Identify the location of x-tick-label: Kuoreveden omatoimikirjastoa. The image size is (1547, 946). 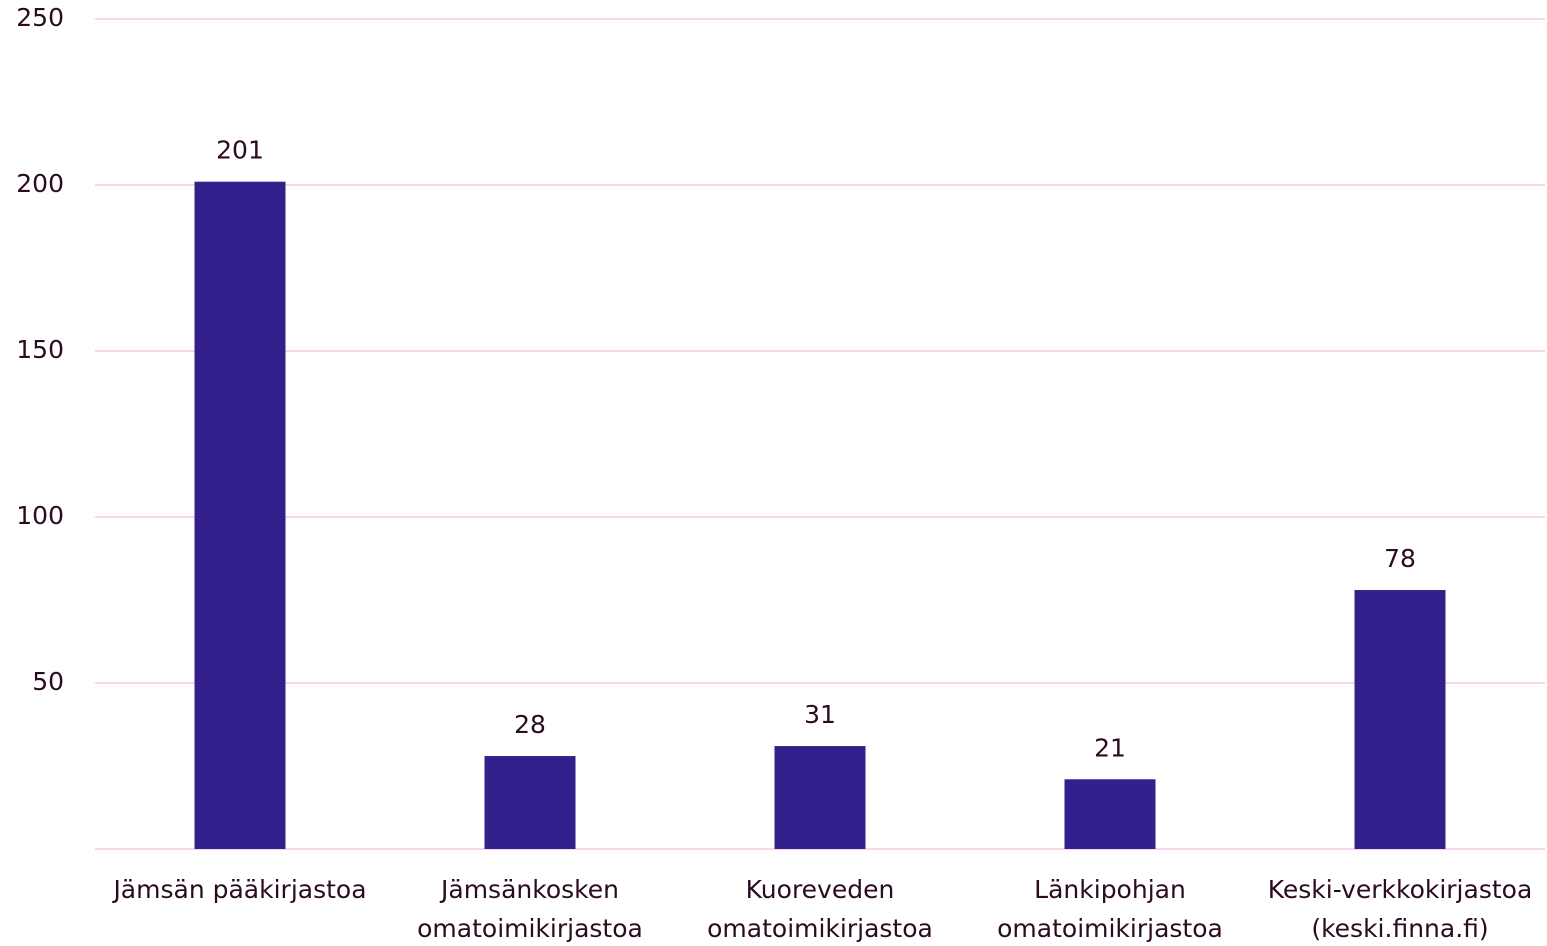
(820, 909).